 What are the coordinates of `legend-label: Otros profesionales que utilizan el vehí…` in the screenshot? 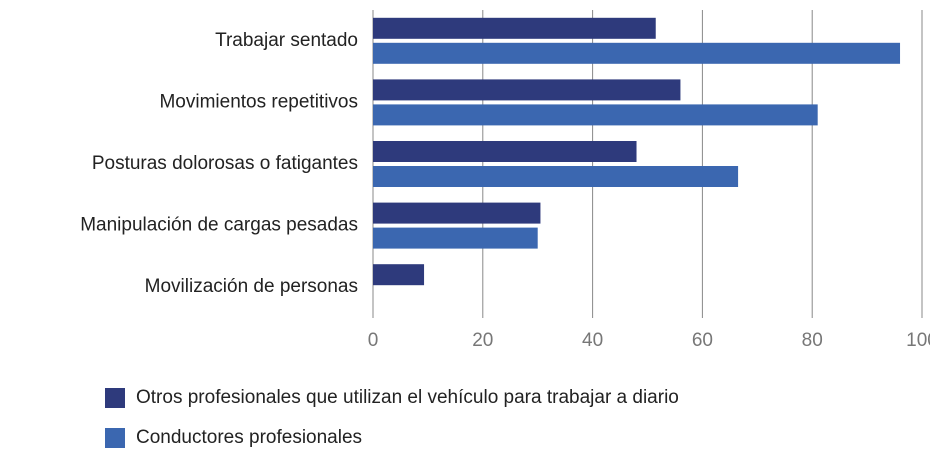 It's located at (407, 397).